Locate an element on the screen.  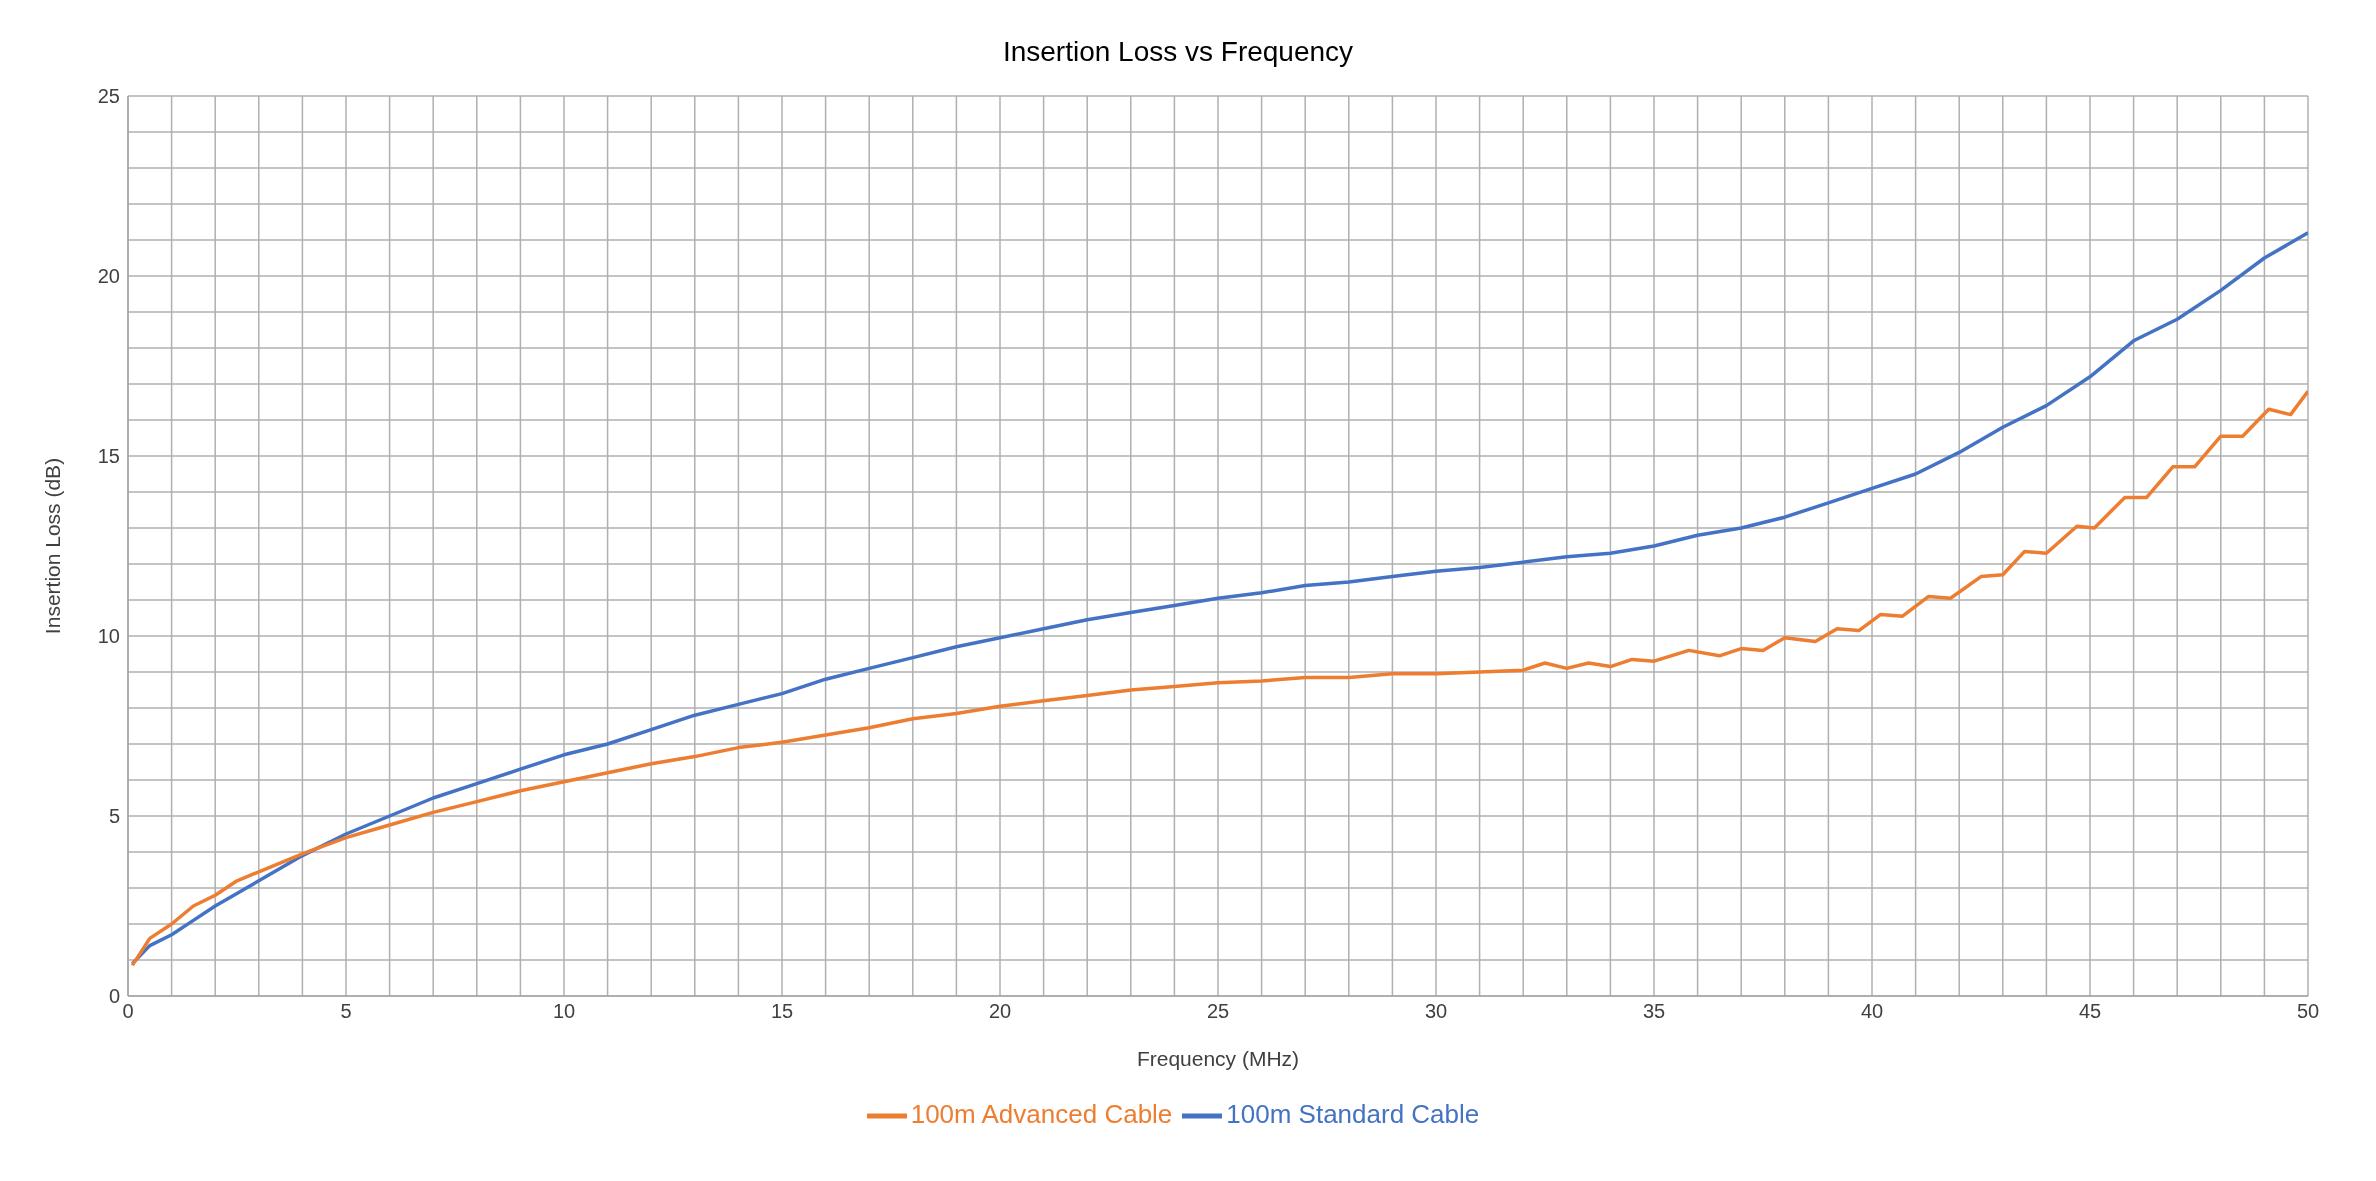
x-tick-label: 45 is located at coordinates (2090, 1011).